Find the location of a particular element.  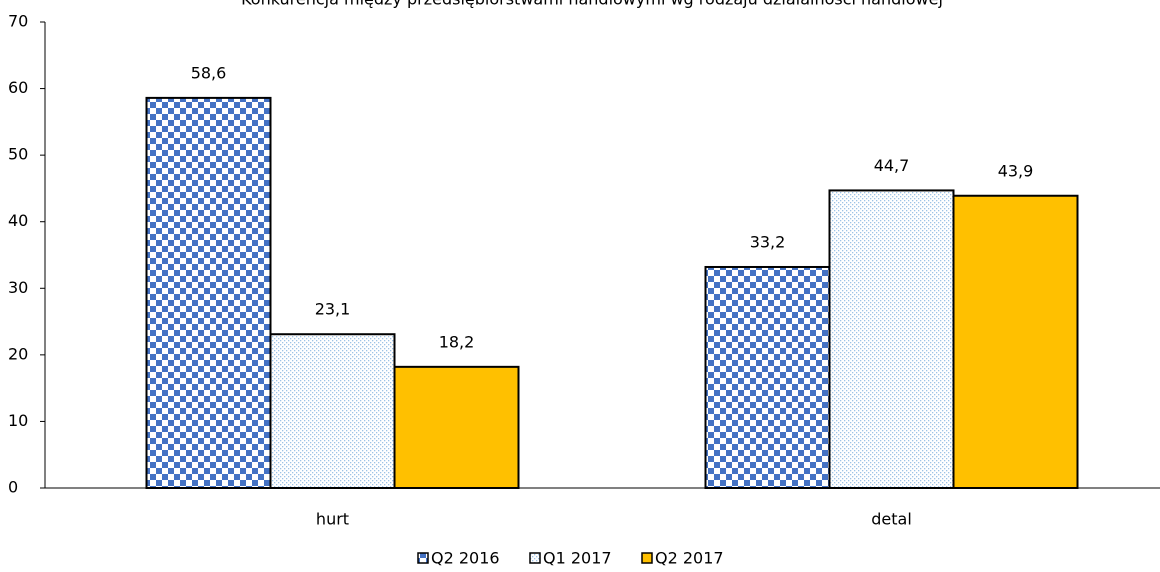

legend-label: Q1 2017 is located at coordinates (577, 558).